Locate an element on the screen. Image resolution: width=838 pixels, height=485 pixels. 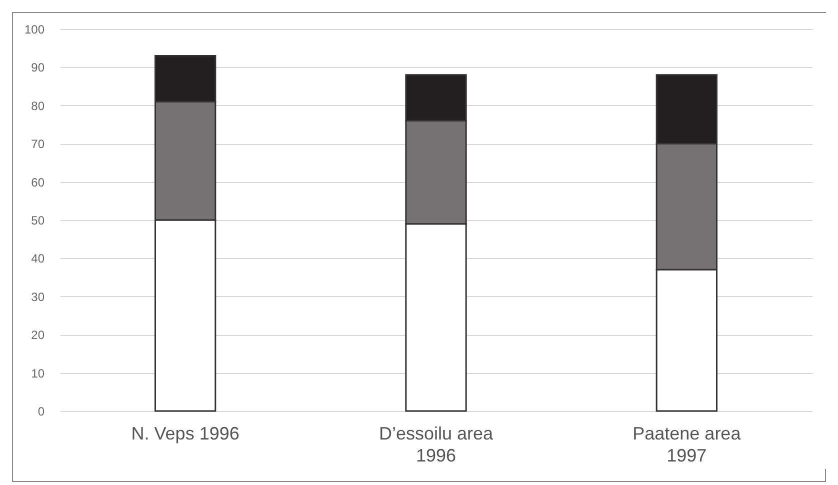
y-tick-label: 40 is located at coordinates (38, 259).